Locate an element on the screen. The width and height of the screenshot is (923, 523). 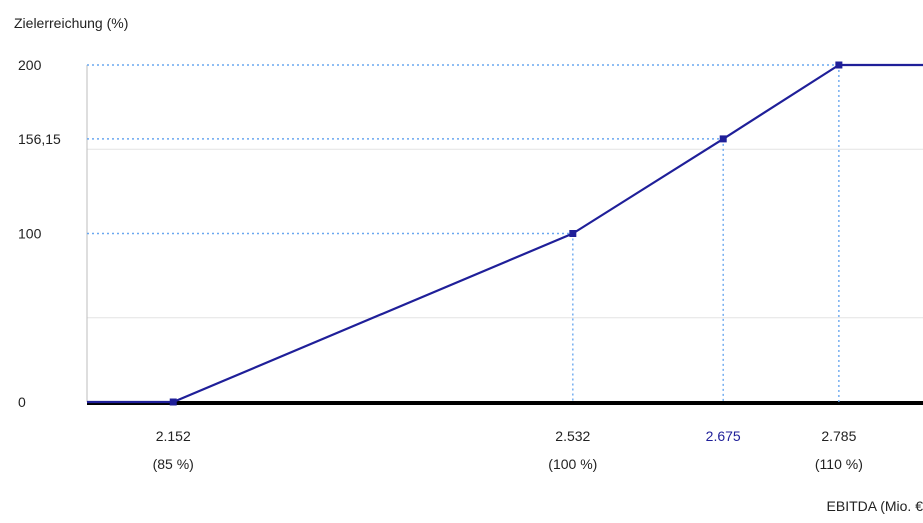
x-tick-sublabel-0: (85 %) is located at coordinates (173, 464).